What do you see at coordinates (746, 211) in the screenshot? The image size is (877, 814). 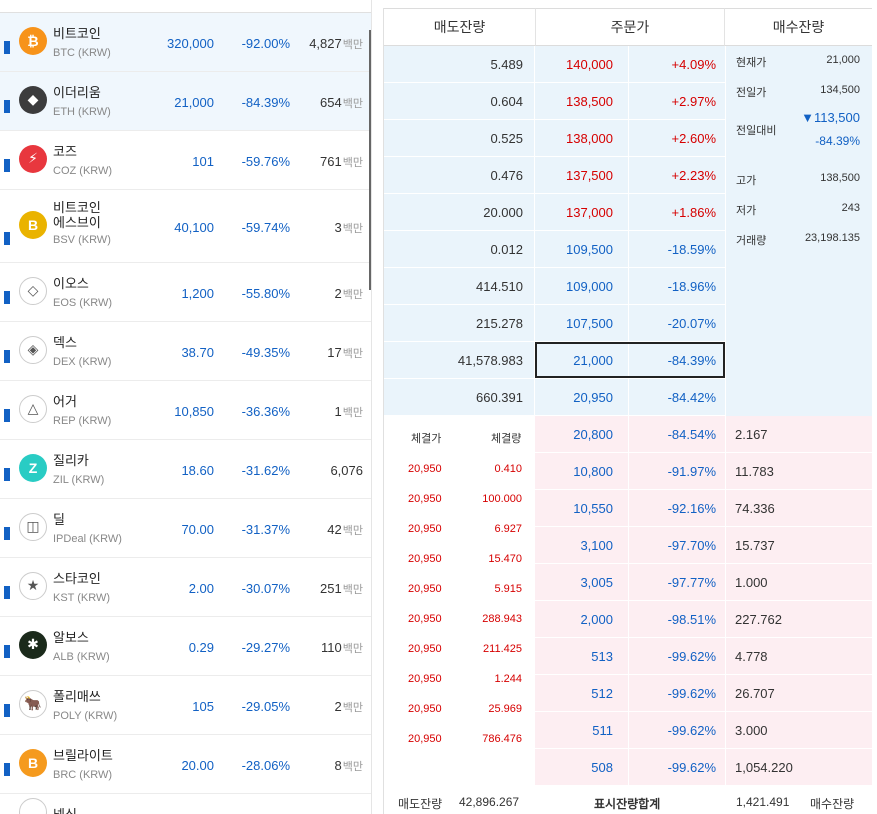 I see `info-label: 저가` at bounding box center [746, 211].